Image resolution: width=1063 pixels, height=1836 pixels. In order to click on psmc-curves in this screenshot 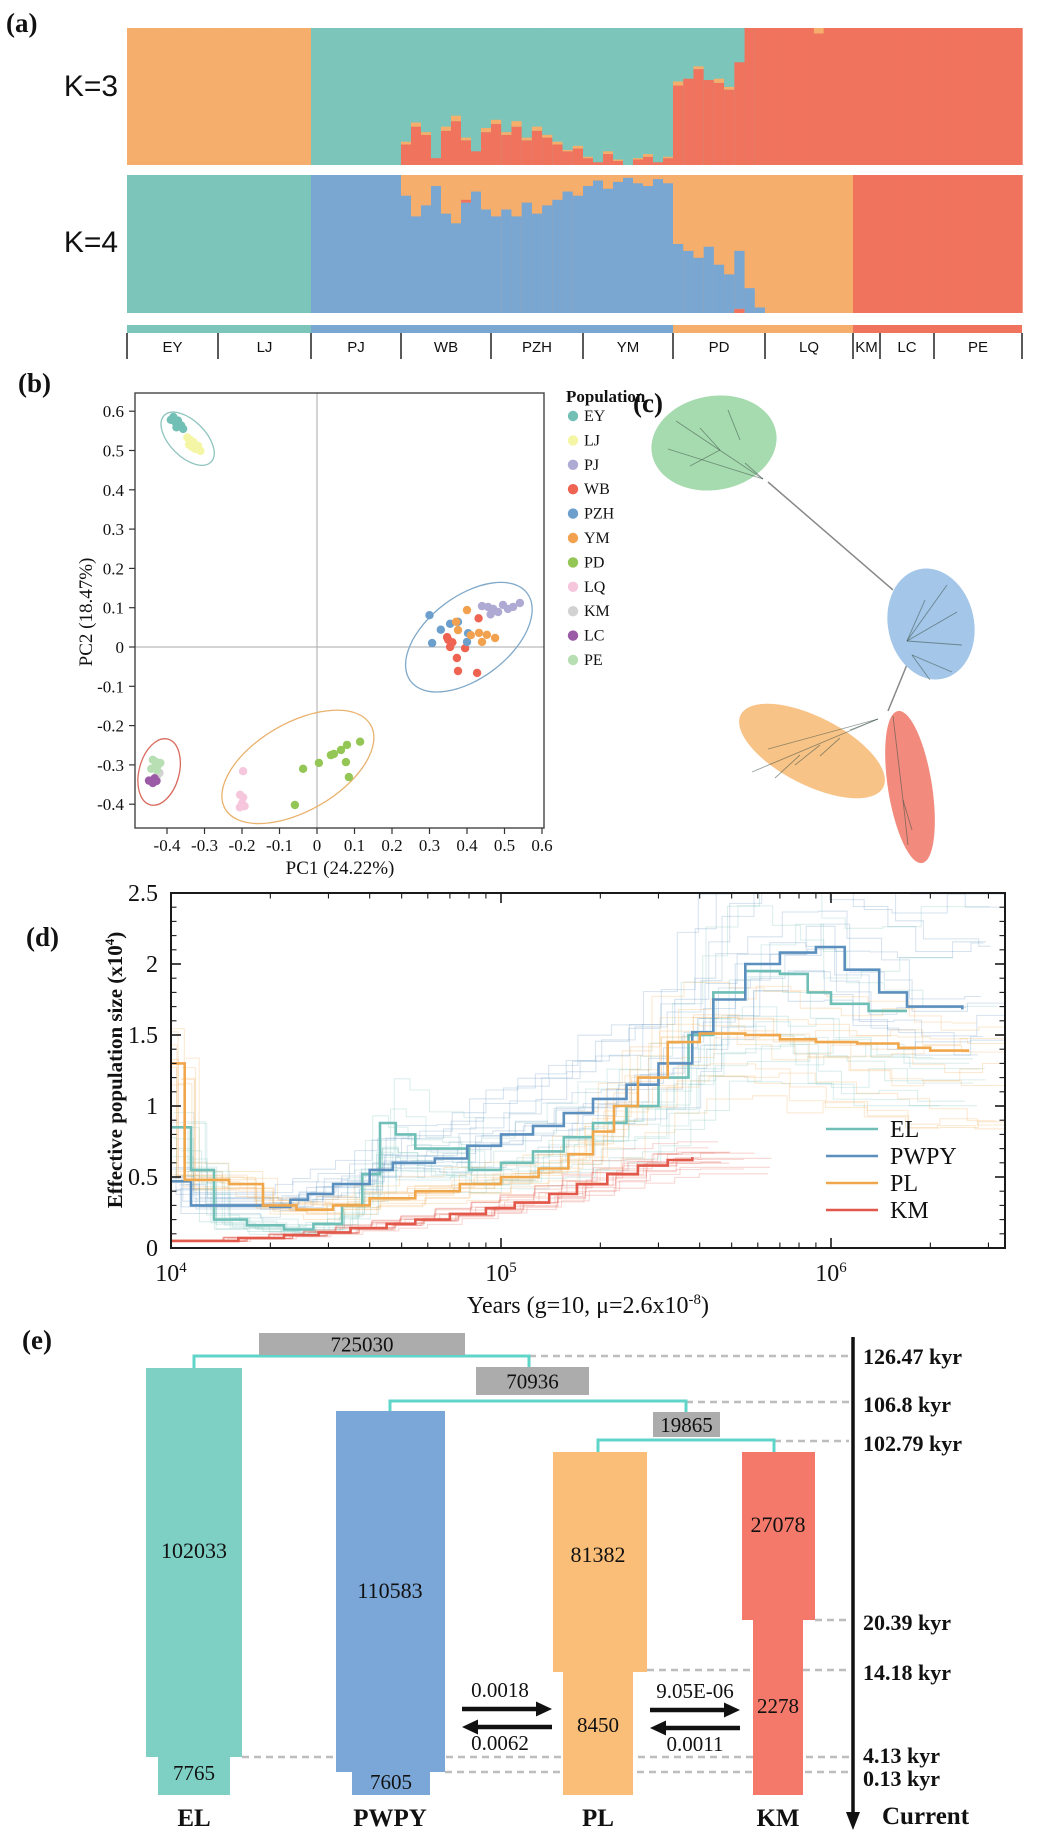, I will do `click(588, 1068)`.